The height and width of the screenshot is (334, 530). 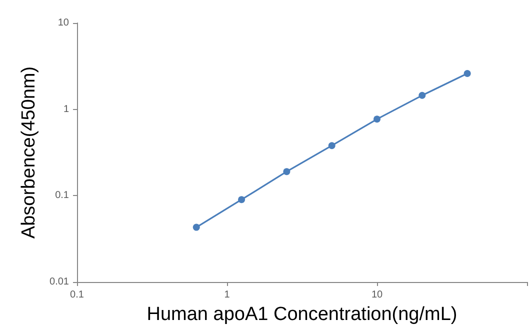 What do you see at coordinates (29, 152) in the screenshot?
I see `y-axis-title: Absorbence(450nm)` at bounding box center [29, 152].